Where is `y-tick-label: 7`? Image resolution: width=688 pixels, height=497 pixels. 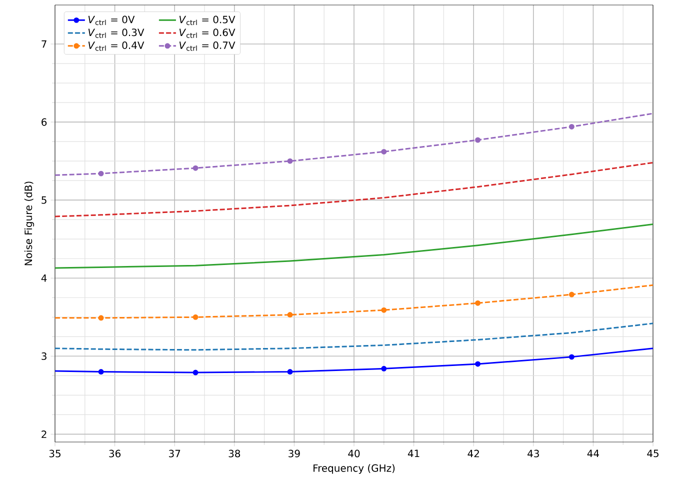 y-tick-label: 7 is located at coordinates (44, 44).